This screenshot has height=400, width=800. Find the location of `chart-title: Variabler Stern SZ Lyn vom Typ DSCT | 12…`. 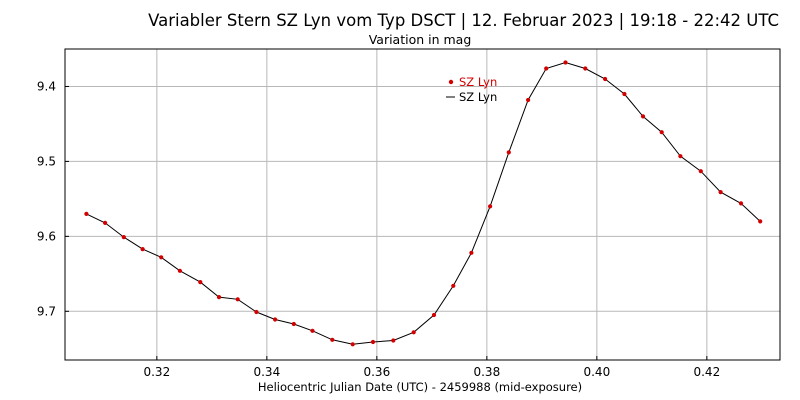

chart-title: Variabler Stern SZ Lyn vom Typ DSCT | 12… is located at coordinates (463, 20).